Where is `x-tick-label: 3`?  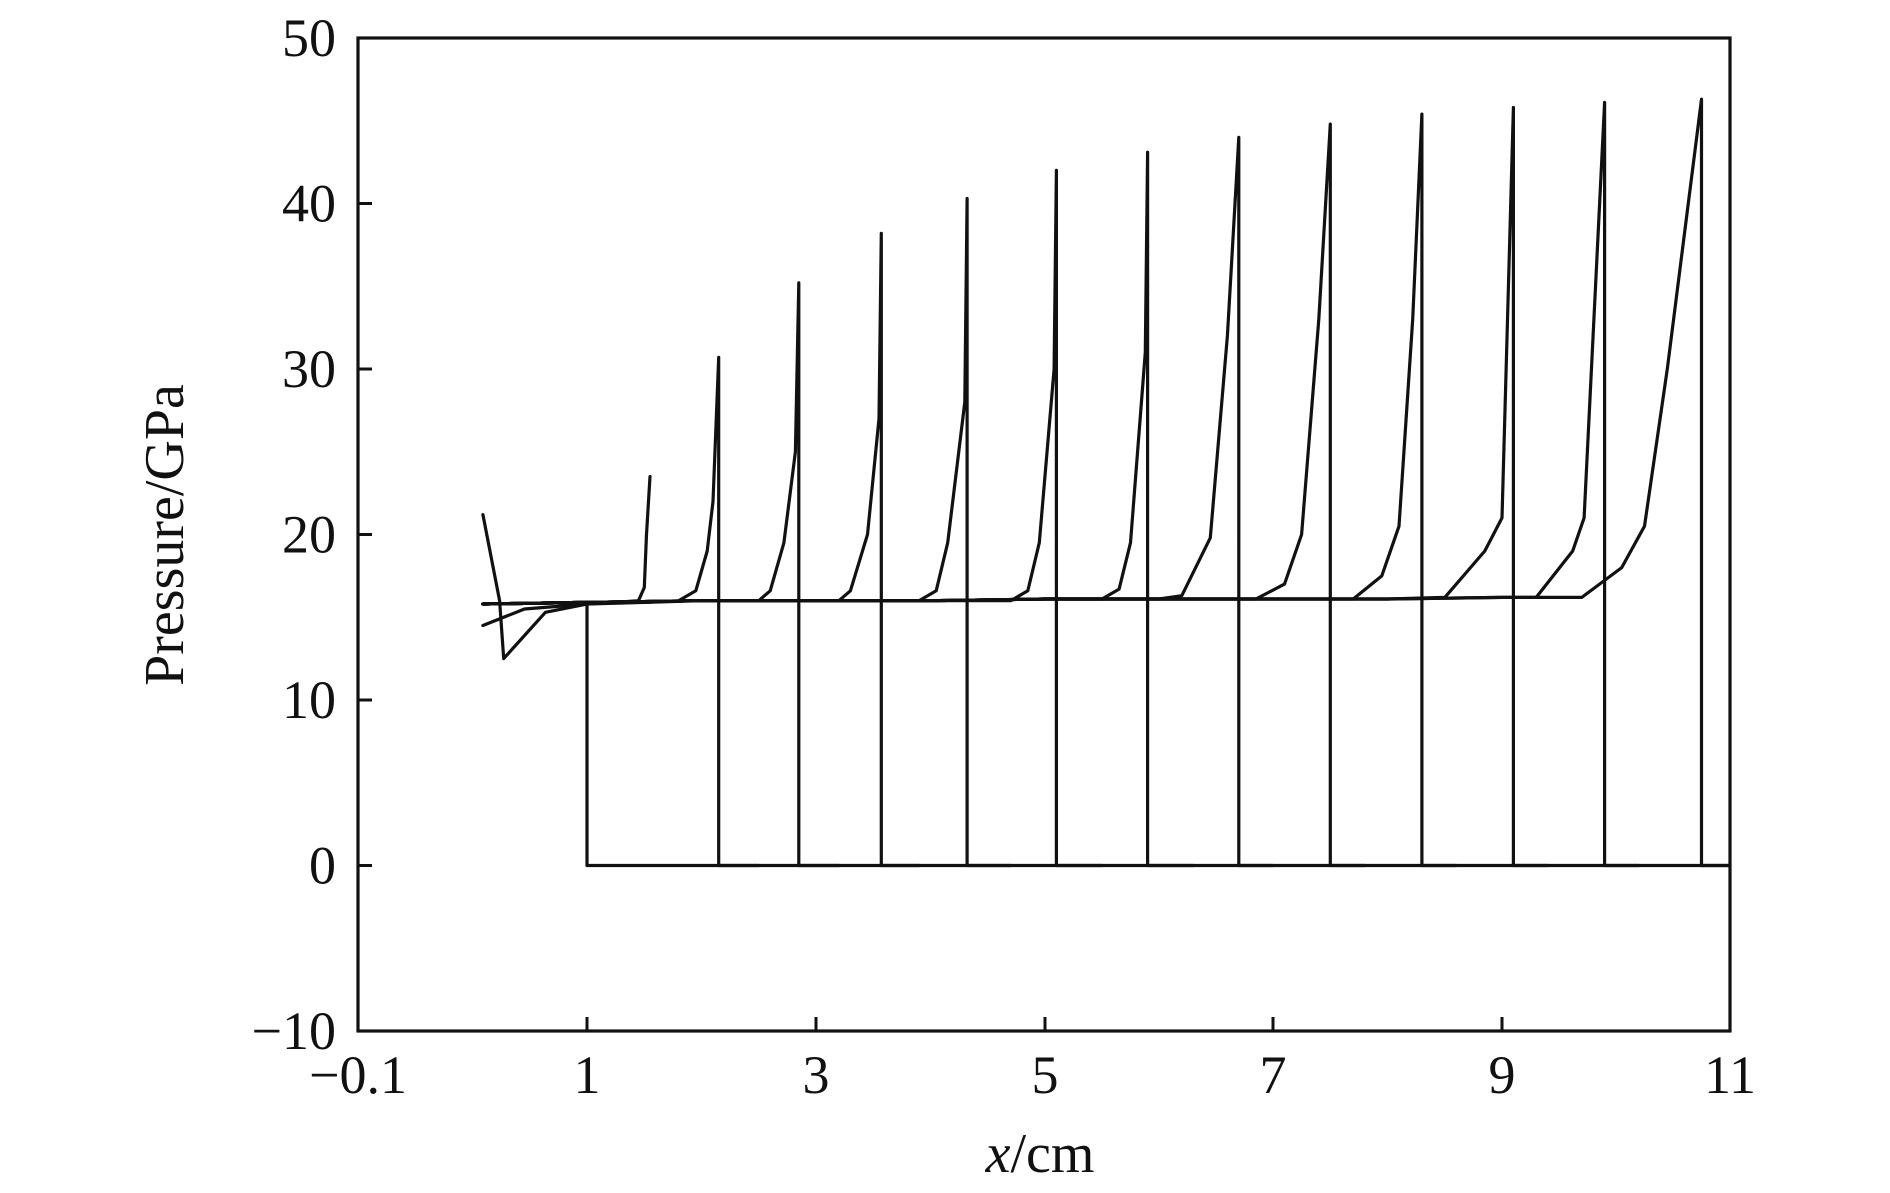
x-tick-label: 3 is located at coordinates (816, 1075).